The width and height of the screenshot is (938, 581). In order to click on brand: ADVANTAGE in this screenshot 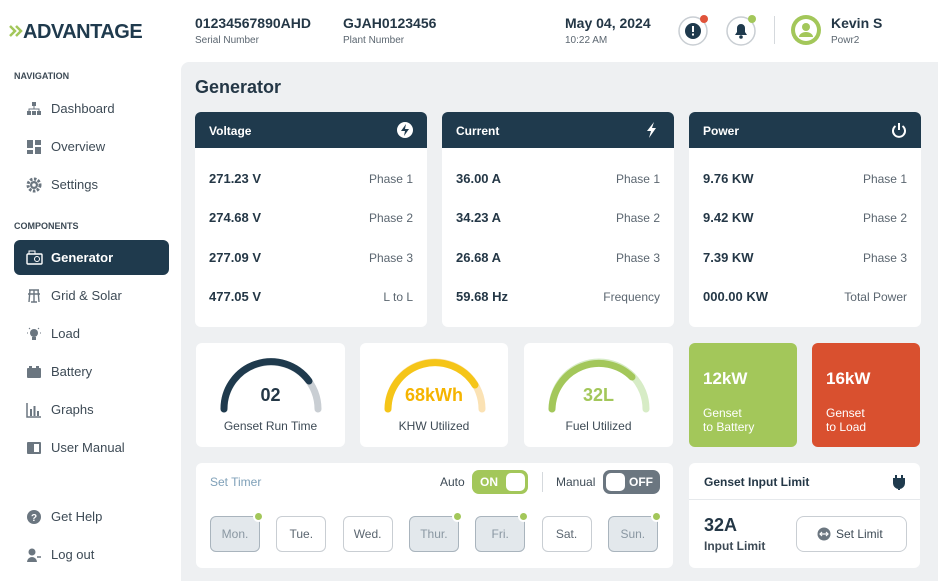, I will do `click(83, 32)`.